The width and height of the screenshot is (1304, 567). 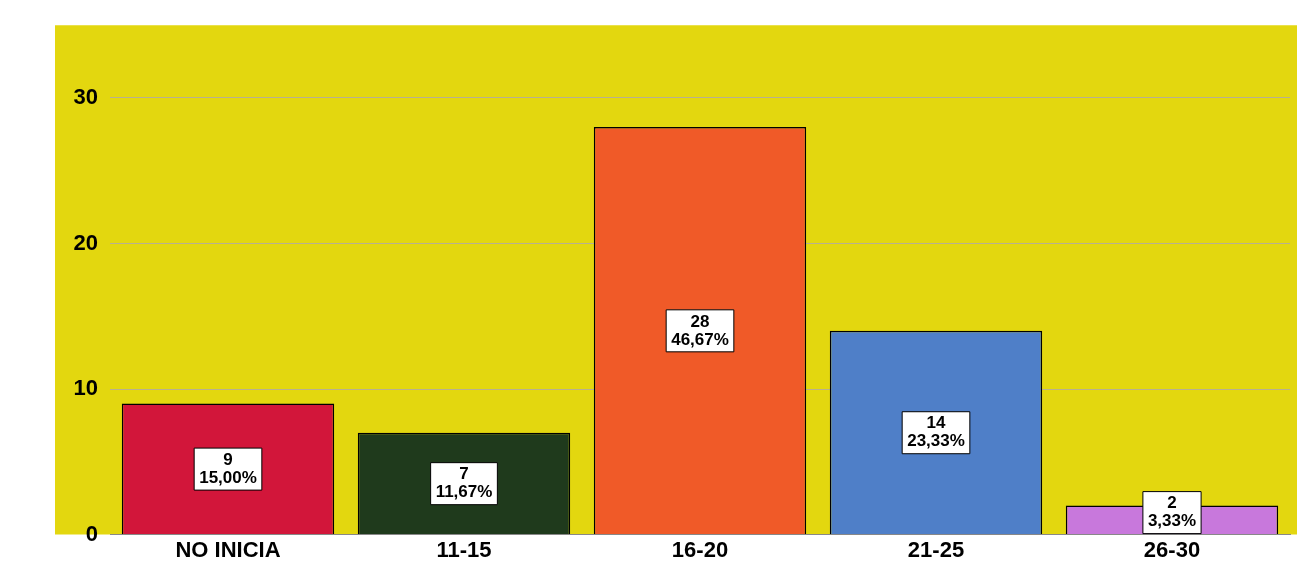 What do you see at coordinates (464, 549) in the screenshot?
I see `x-tick-label: 11-15` at bounding box center [464, 549].